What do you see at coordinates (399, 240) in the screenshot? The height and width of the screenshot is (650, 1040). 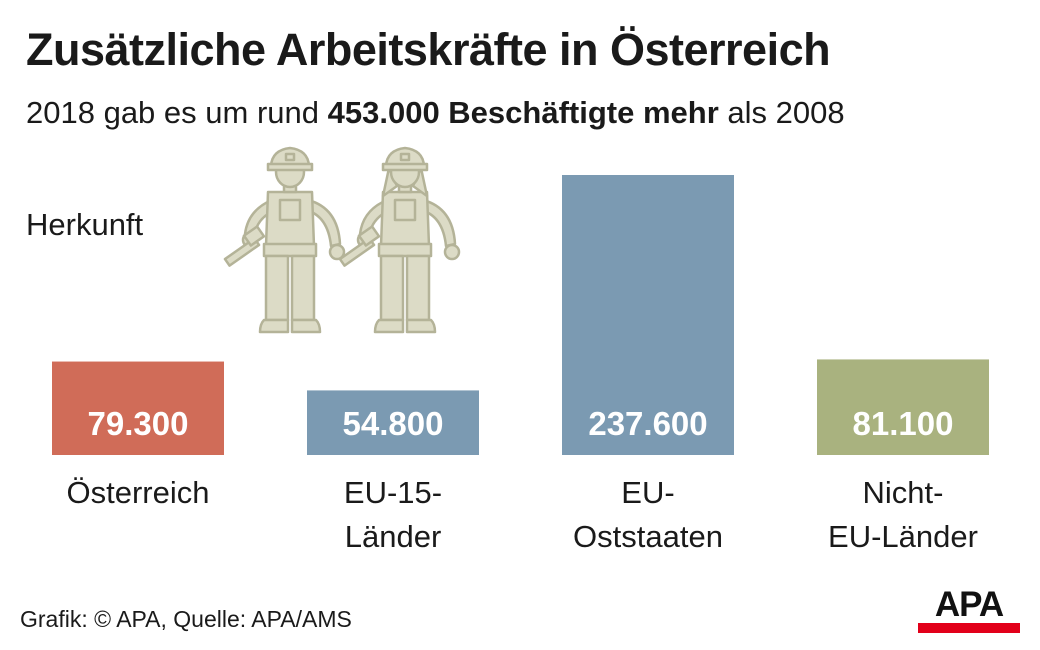 I see `worker-female-icon` at bounding box center [399, 240].